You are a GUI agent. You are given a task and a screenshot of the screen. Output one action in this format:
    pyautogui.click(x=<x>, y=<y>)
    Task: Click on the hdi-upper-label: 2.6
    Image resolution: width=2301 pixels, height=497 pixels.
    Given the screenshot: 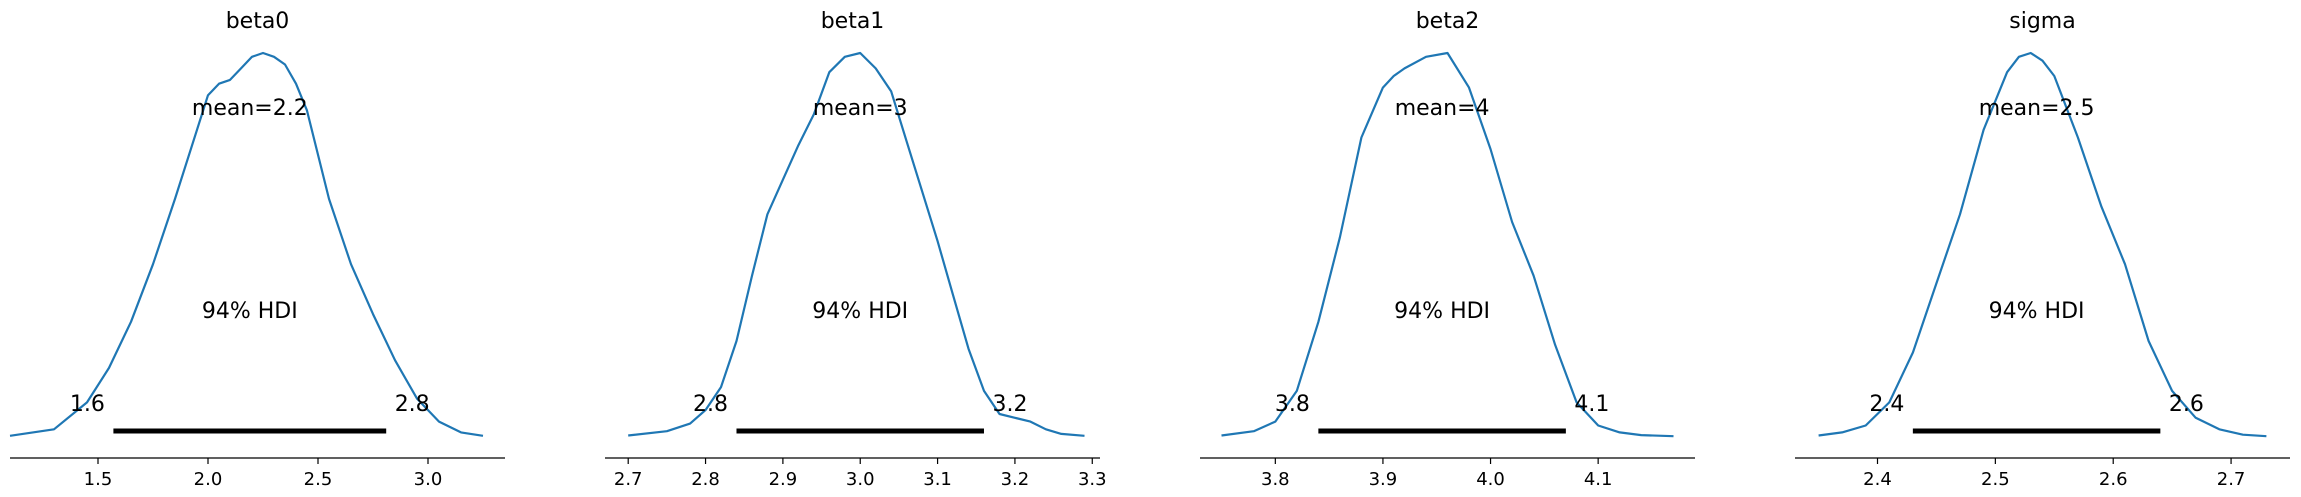 What is the action you would take?
    pyautogui.click(x=2186, y=404)
    